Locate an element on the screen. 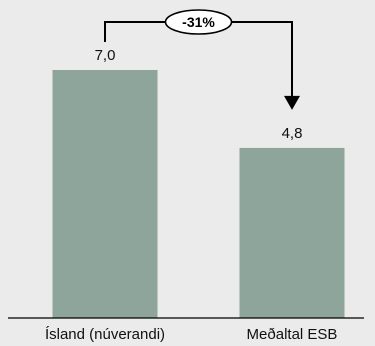  category-label-1: Meðaltal ESB is located at coordinates (292, 334).